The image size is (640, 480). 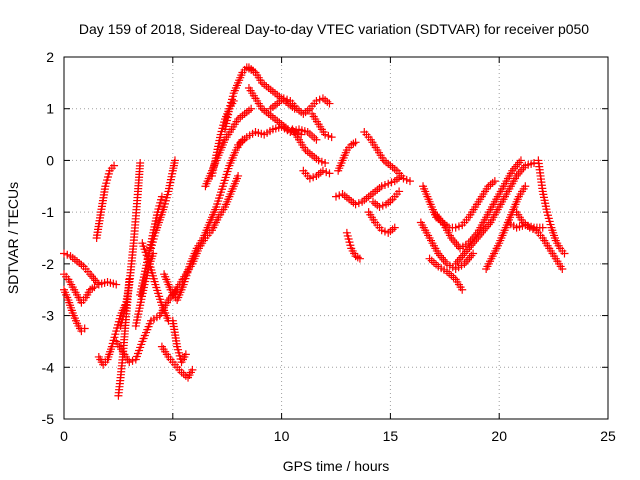 What do you see at coordinates (50, 57) in the screenshot?
I see `y-tick-label: 2` at bounding box center [50, 57].